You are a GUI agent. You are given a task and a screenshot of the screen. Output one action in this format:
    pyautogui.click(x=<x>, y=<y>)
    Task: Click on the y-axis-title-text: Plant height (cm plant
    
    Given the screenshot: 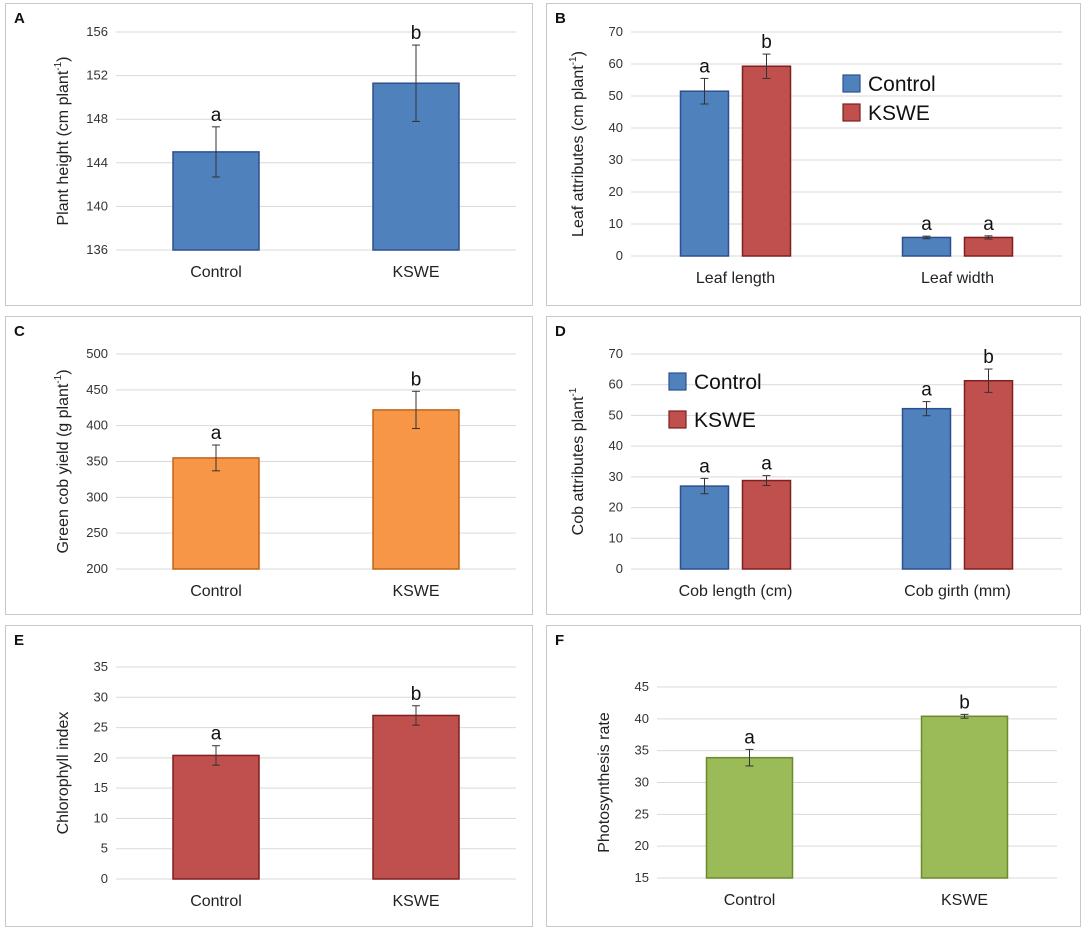 What is the action you would take?
    pyautogui.click(x=63, y=147)
    